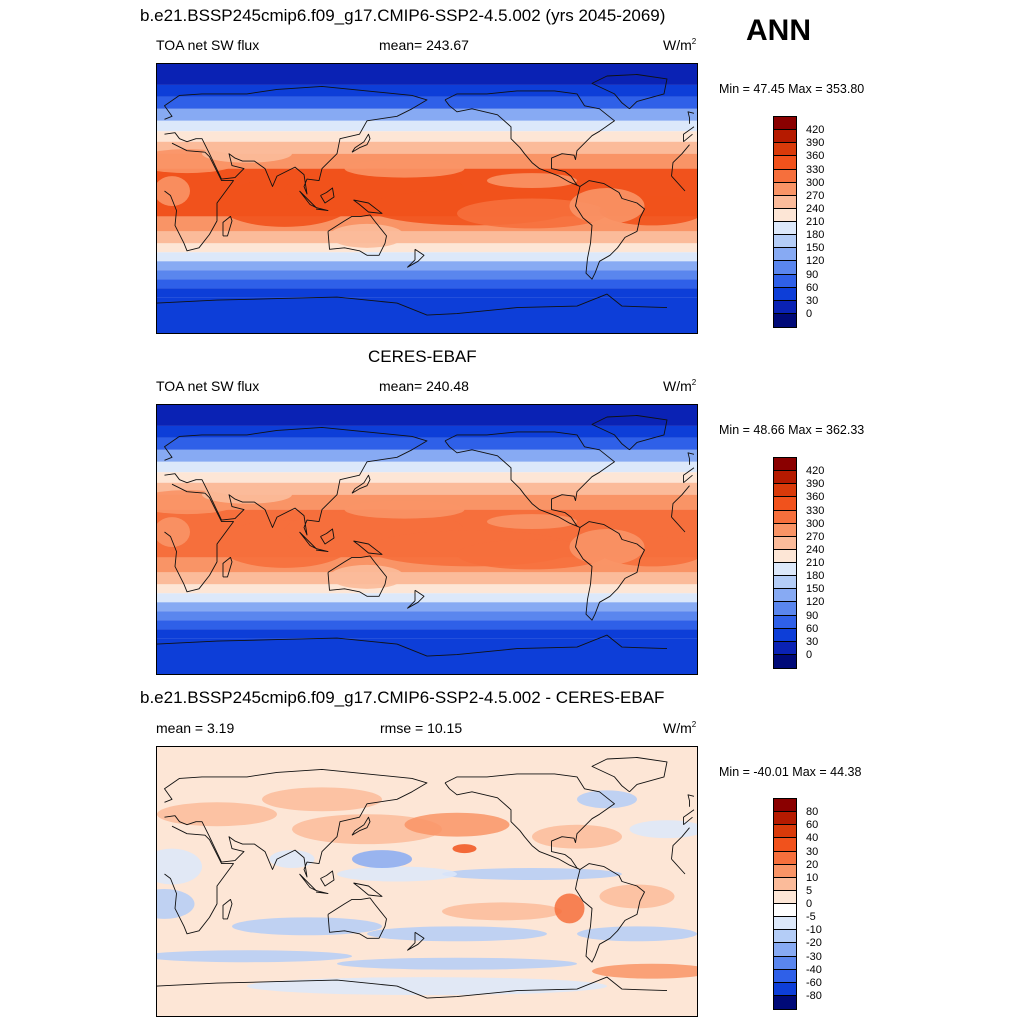 The width and height of the screenshot is (1024, 1024). What do you see at coordinates (815, 563) in the screenshot?
I see `colorbar-tick-label: 210` at bounding box center [815, 563].